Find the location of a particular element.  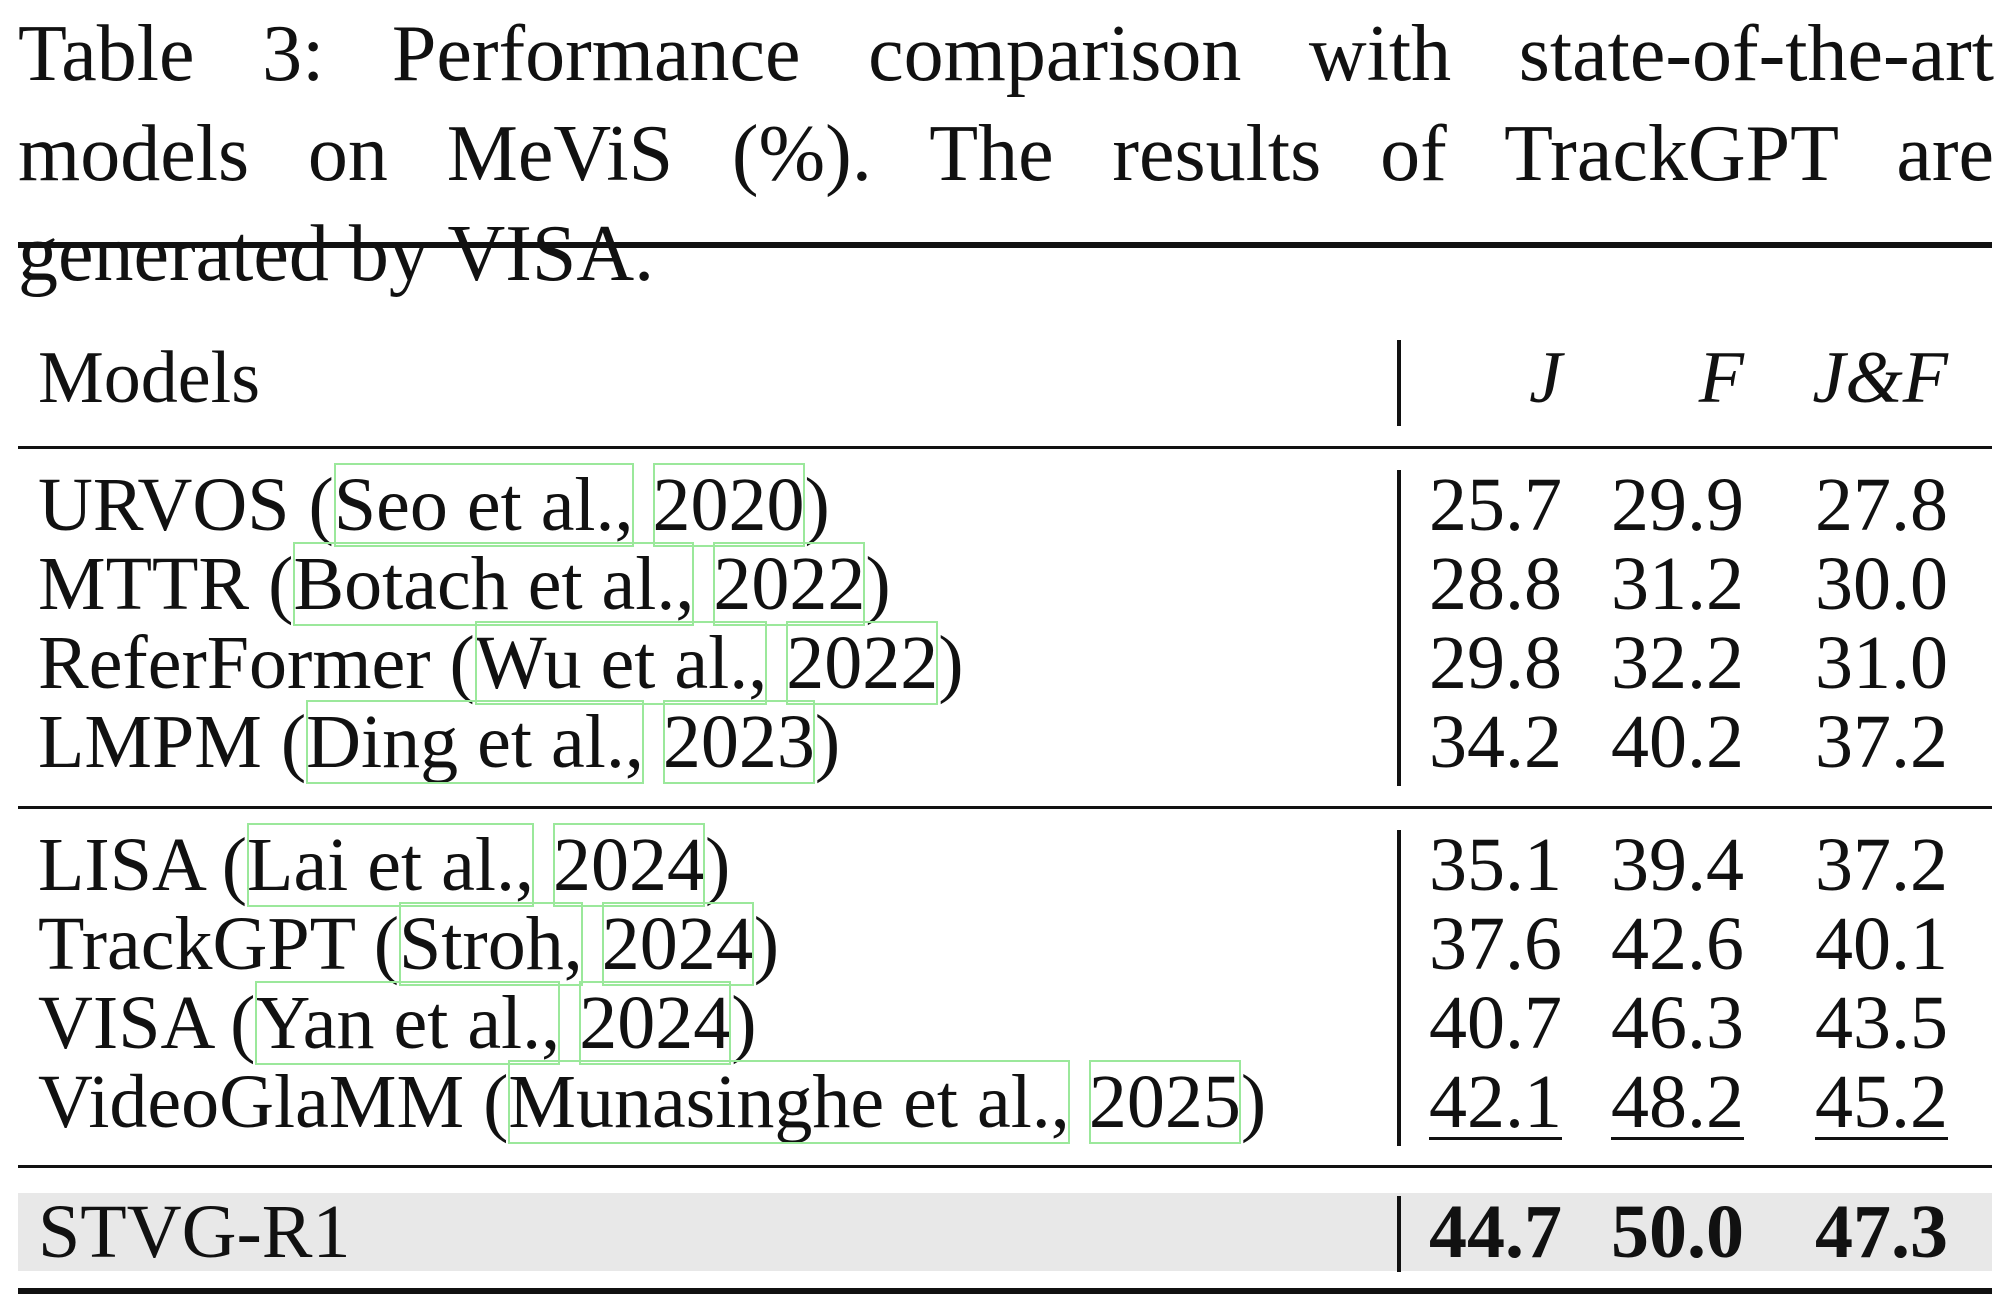

value-f: 29.9 is located at coordinates (1677, 505).